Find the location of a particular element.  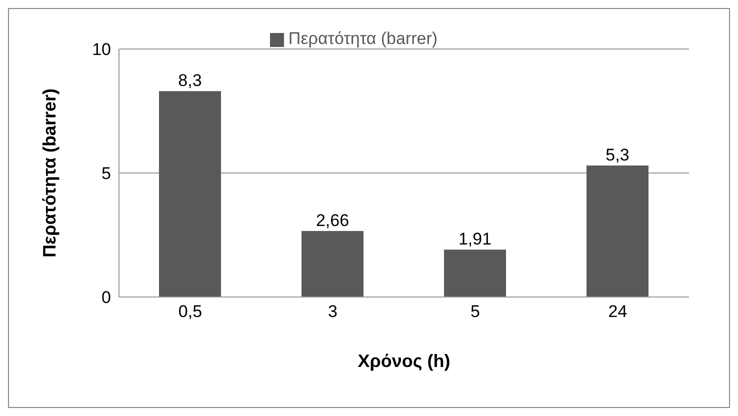

data-label: 2,66 is located at coordinates (333, 220).